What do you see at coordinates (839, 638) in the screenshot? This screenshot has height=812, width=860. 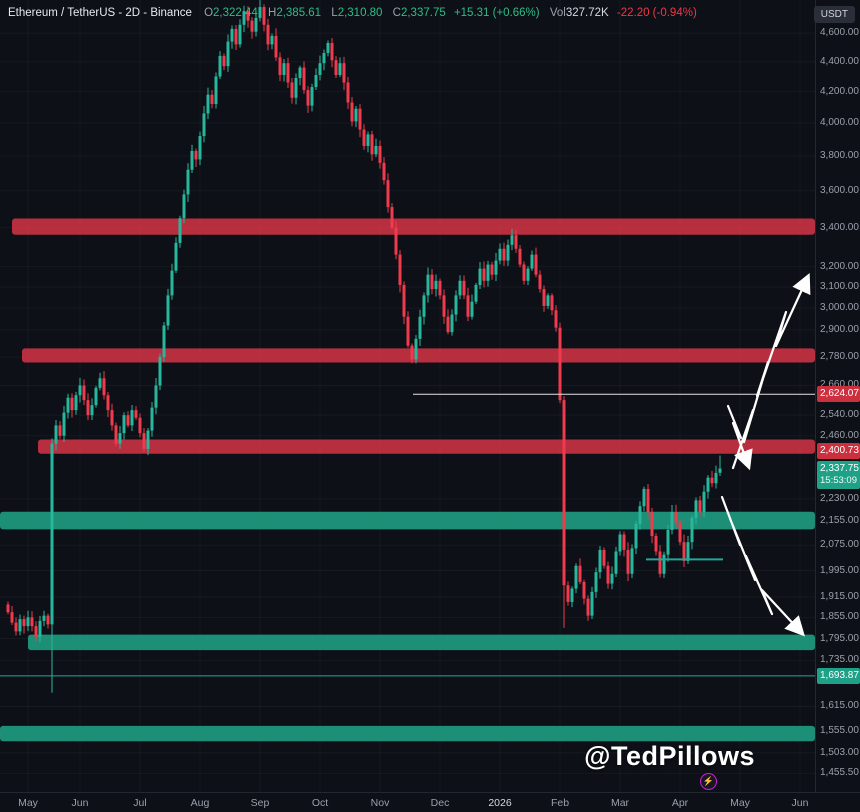 I see `price-tick: 1,795.00` at bounding box center [839, 638].